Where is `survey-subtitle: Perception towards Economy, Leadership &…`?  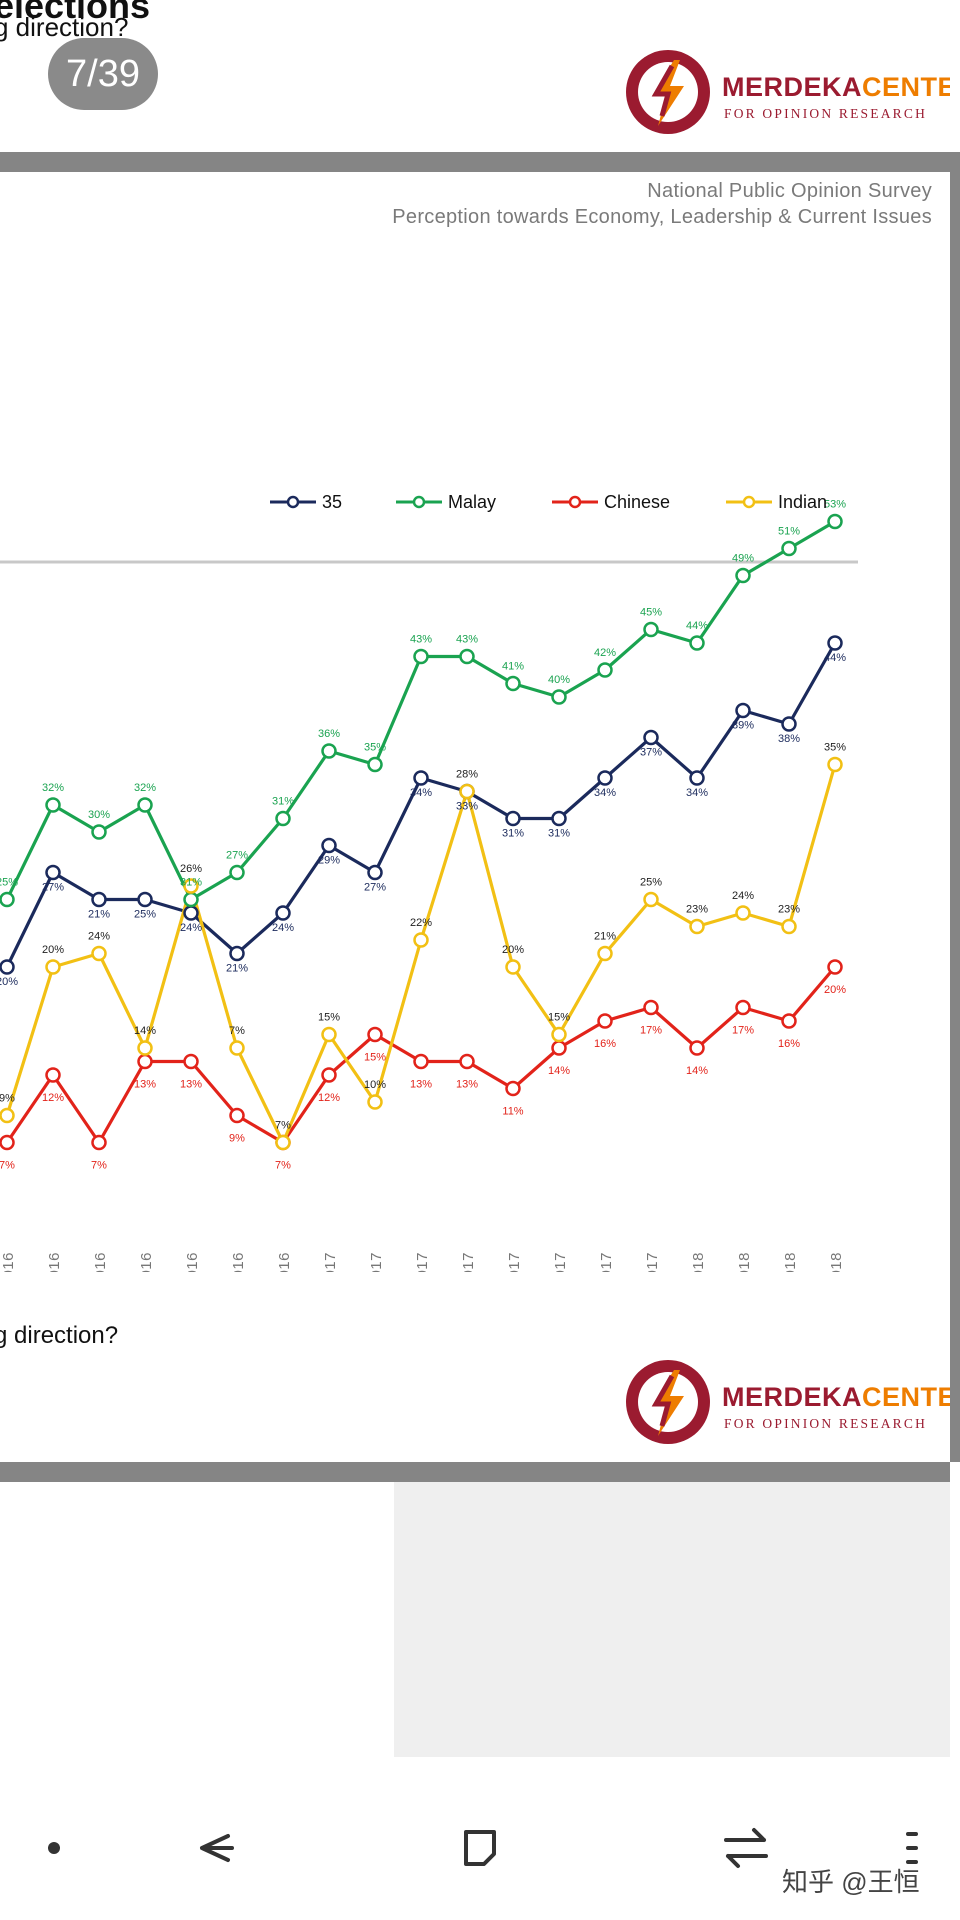 survey-subtitle: Perception towards Economy, Leadership &… is located at coordinates (662, 217).